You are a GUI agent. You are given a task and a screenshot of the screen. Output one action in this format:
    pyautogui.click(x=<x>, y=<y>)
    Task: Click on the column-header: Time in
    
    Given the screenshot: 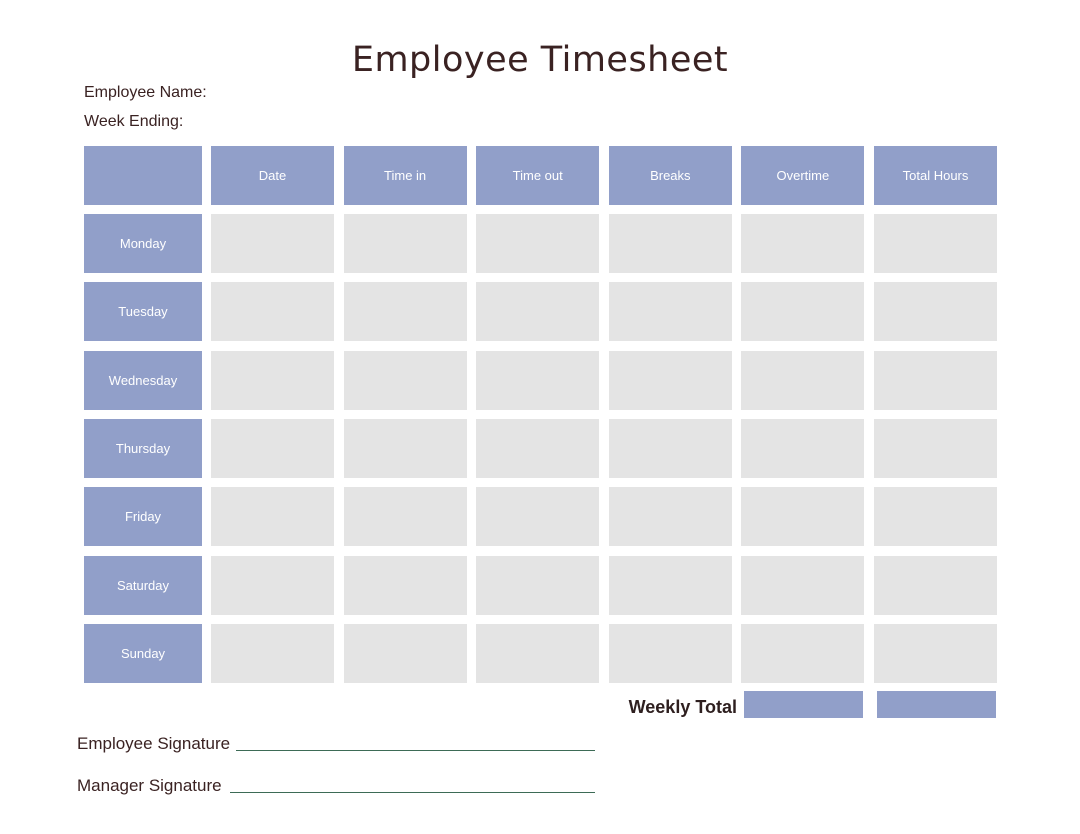 What is the action you would take?
    pyautogui.click(x=405, y=175)
    